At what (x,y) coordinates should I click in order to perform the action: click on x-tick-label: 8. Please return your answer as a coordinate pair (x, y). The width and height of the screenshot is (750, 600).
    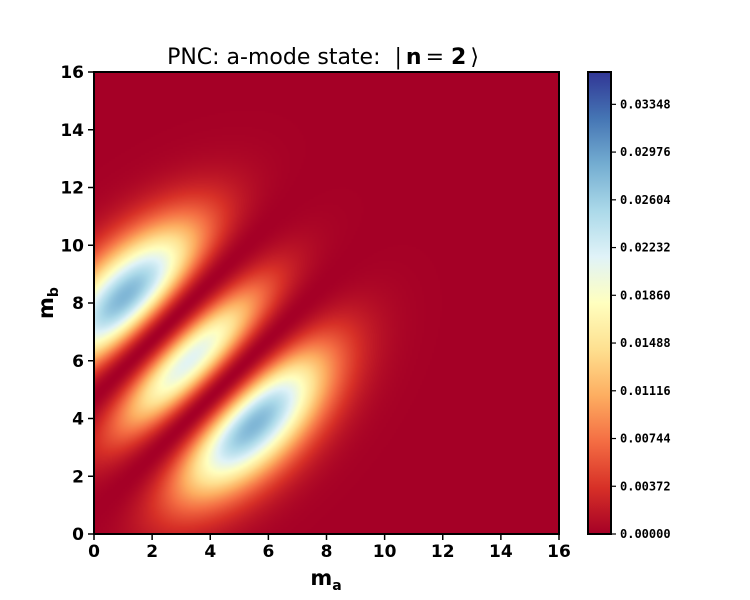
    Looking at the image, I should click on (327, 552).